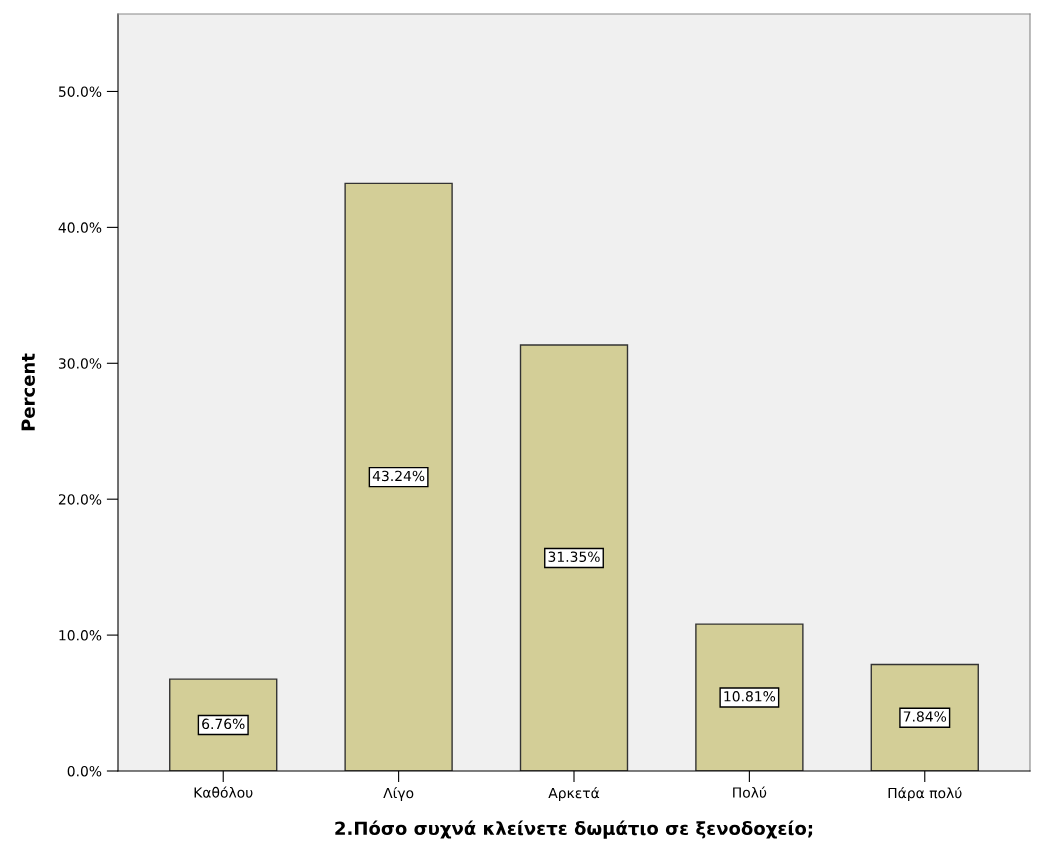  Describe the element at coordinates (84, 771) in the screenshot. I see `y-tick-label: 0.0%` at that location.